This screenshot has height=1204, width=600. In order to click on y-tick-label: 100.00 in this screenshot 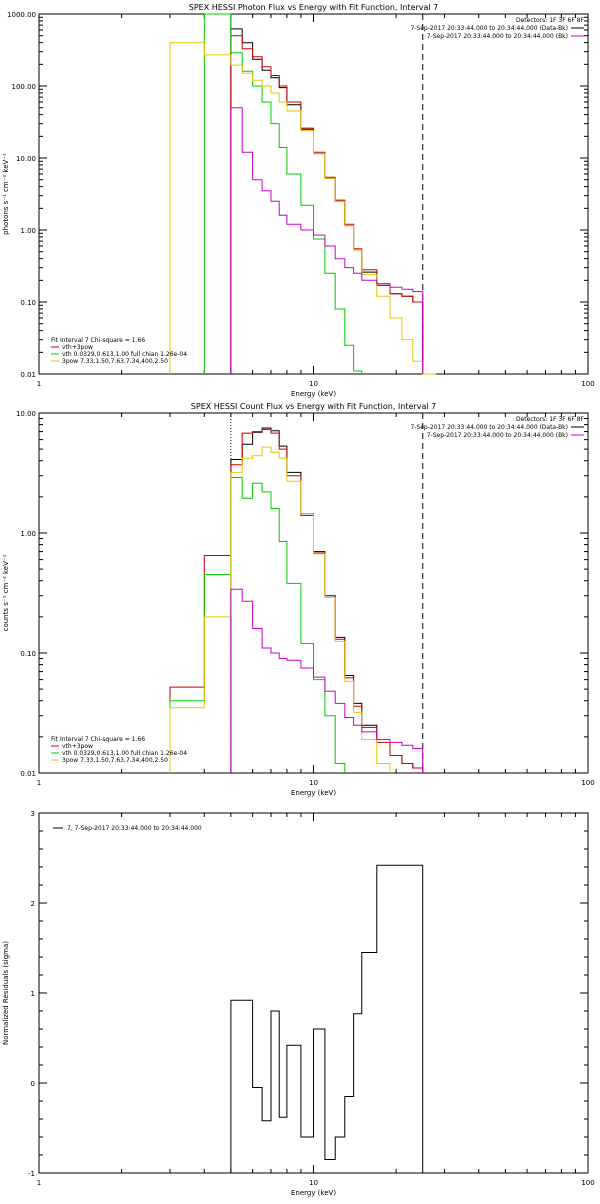, I will do `click(24, 87)`.